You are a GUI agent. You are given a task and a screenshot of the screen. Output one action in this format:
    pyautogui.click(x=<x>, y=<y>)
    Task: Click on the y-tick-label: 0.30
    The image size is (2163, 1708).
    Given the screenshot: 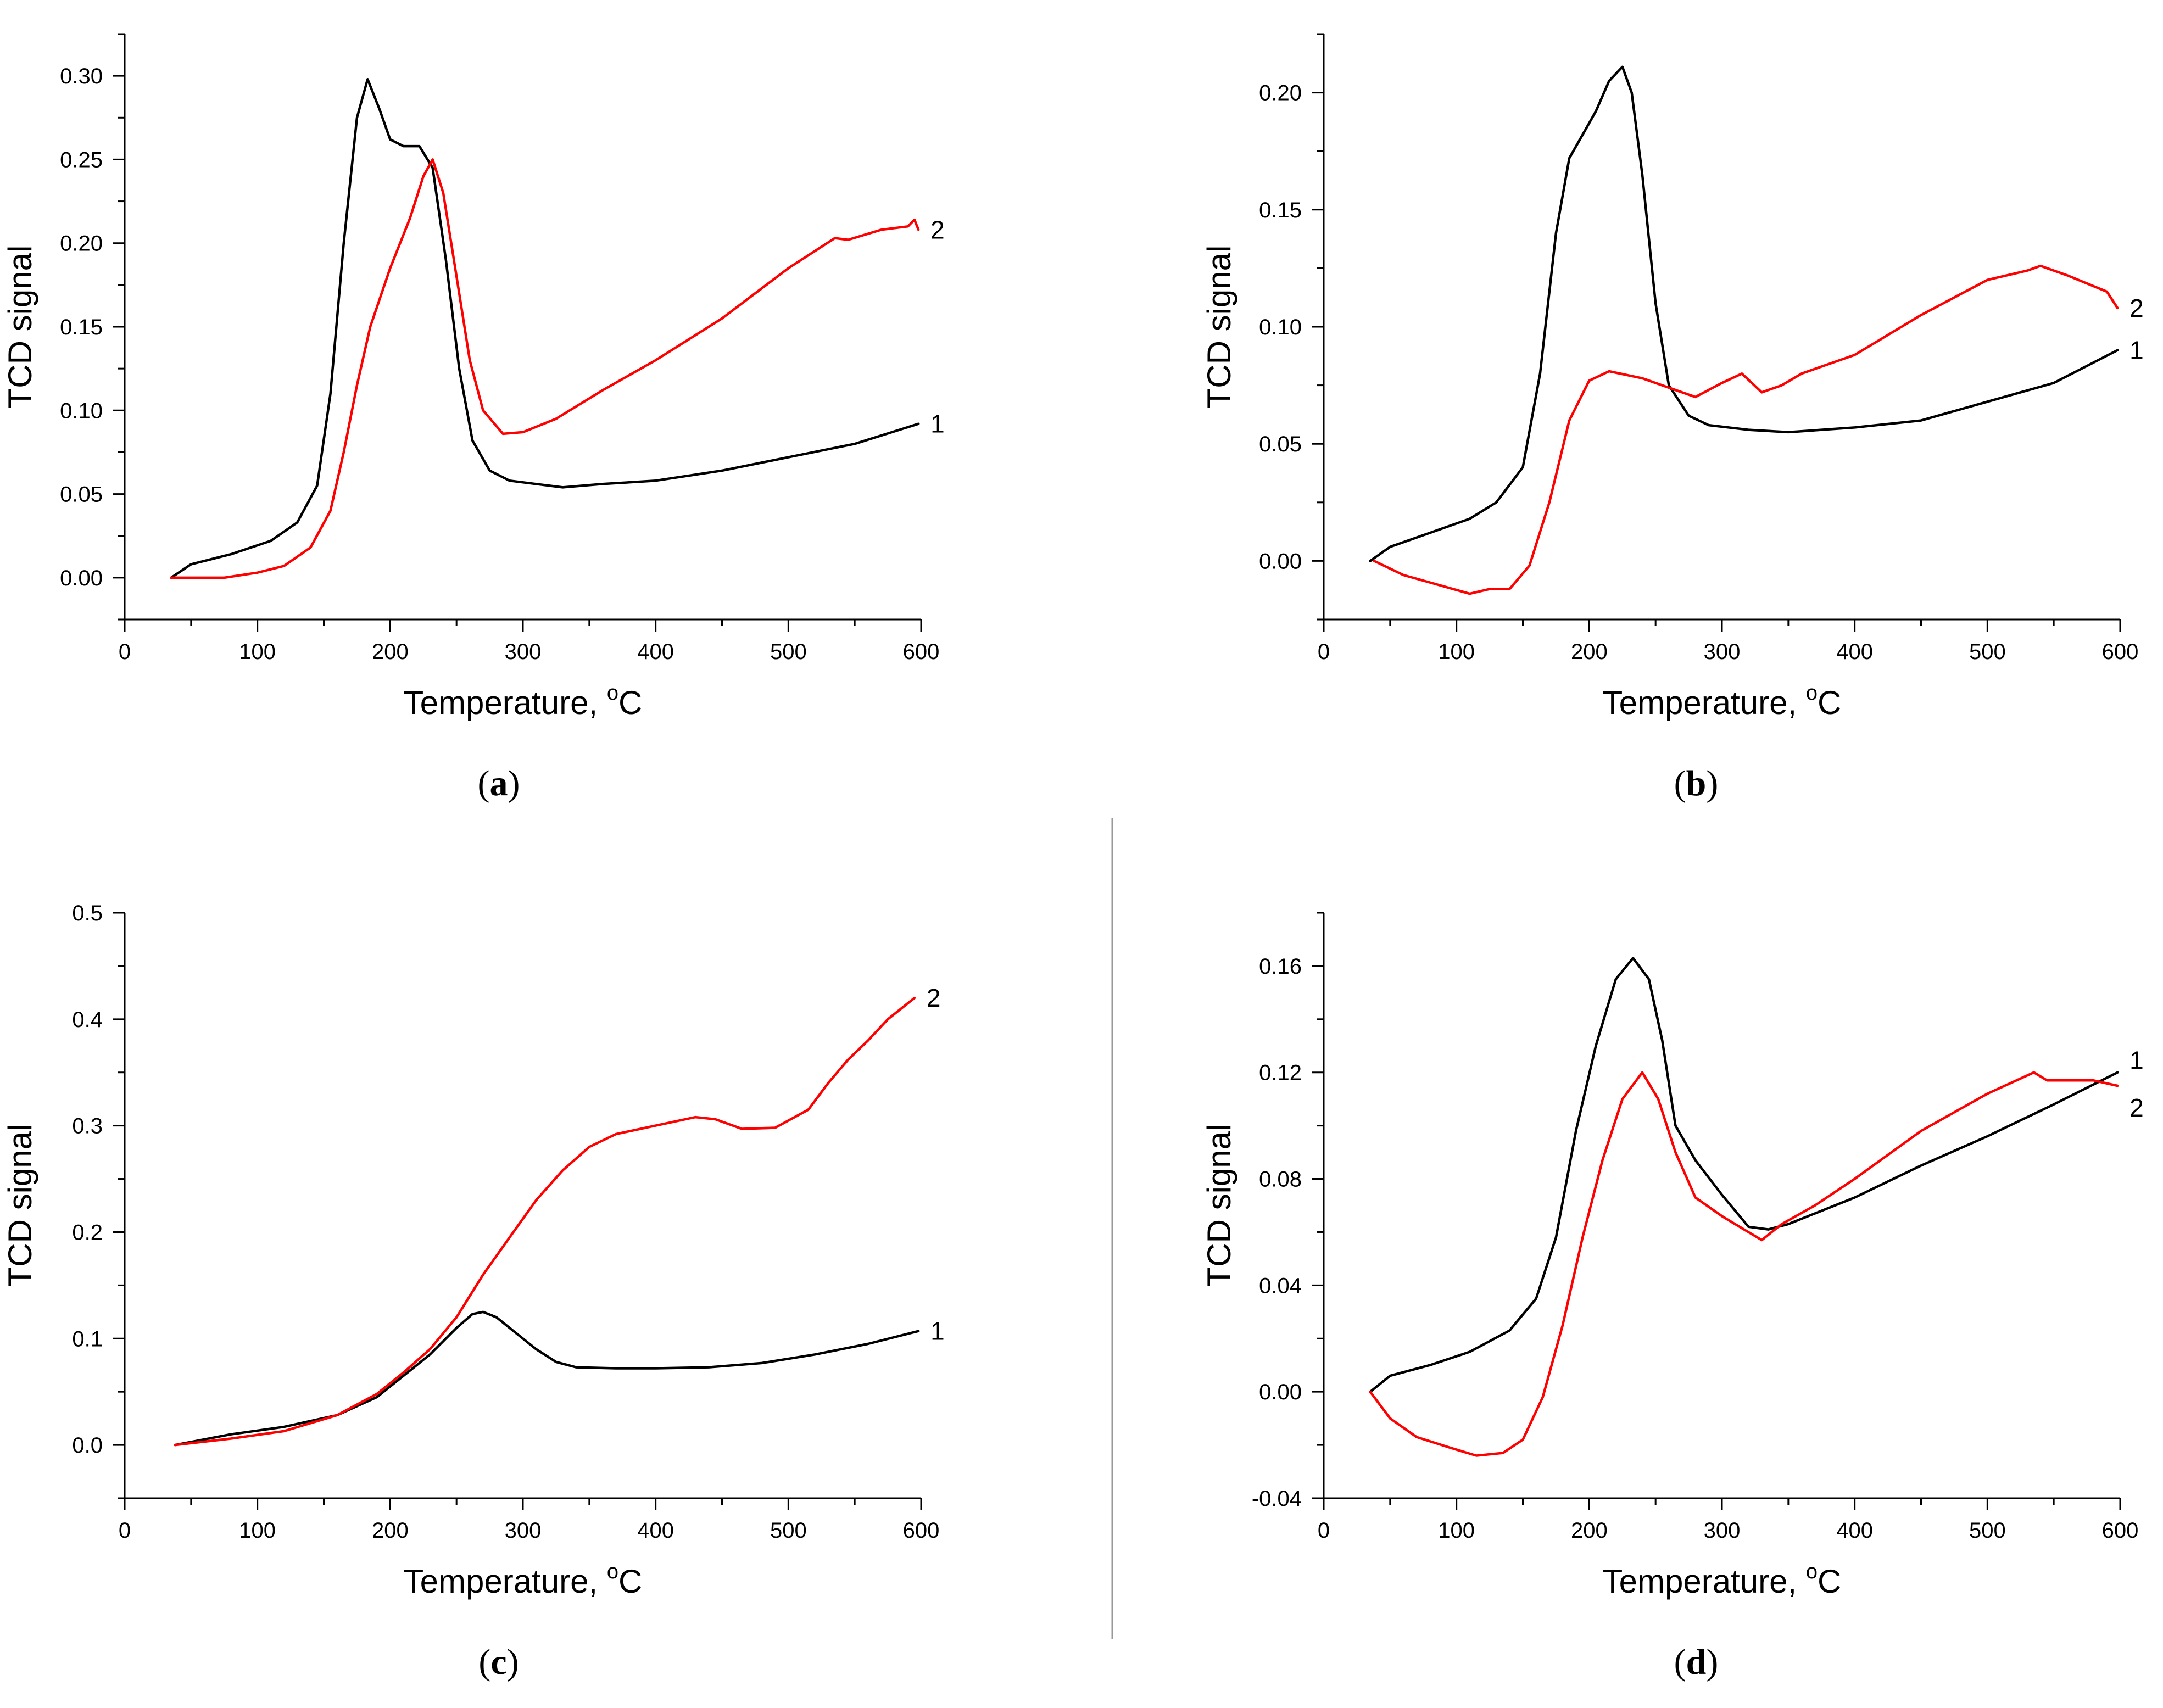 What is the action you would take?
    pyautogui.click(x=81, y=76)
    